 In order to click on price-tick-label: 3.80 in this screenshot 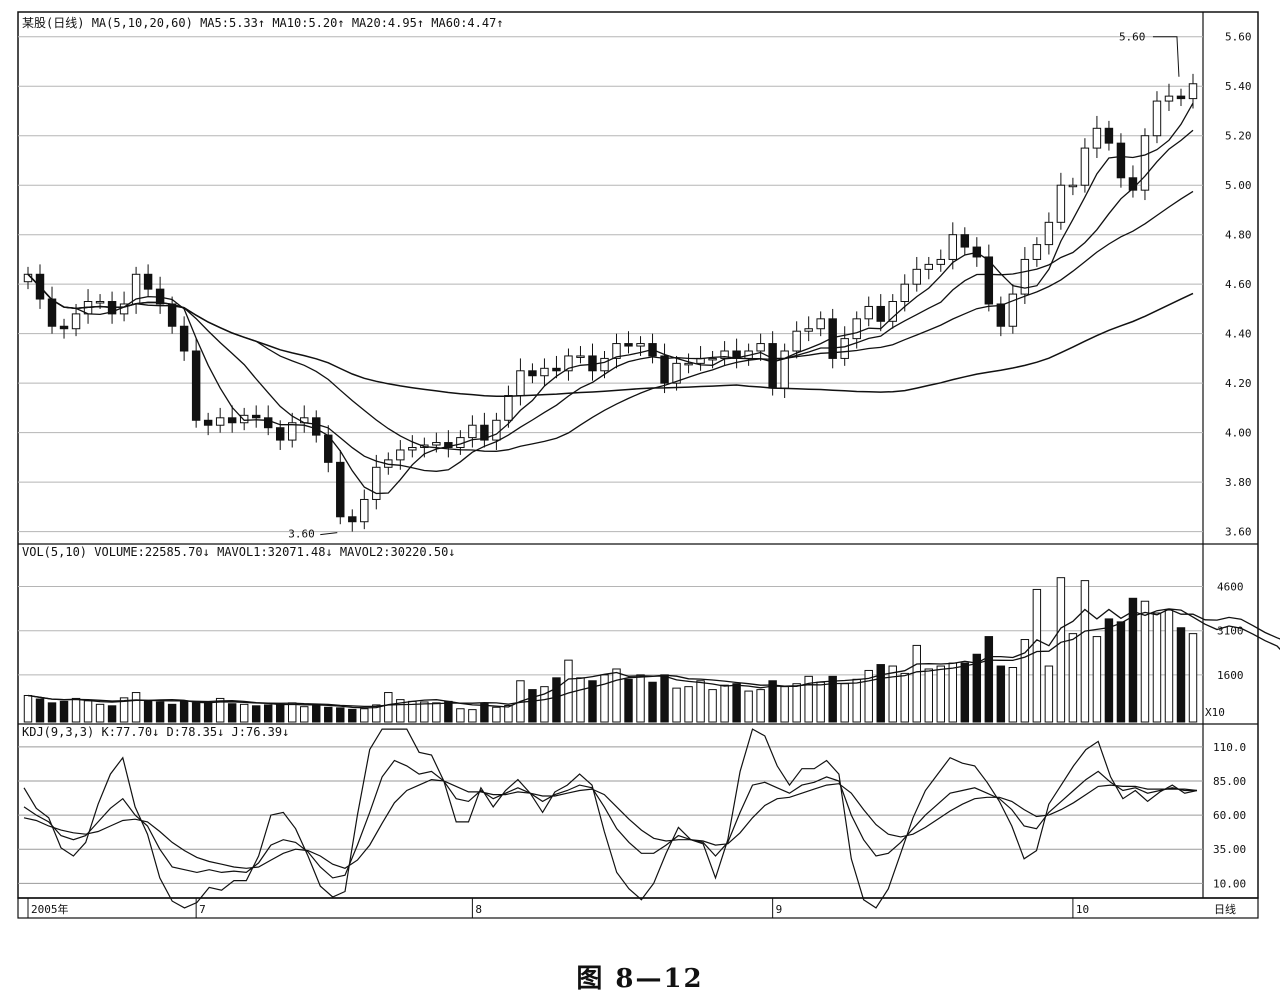, I will do `click(1238, 482)`.